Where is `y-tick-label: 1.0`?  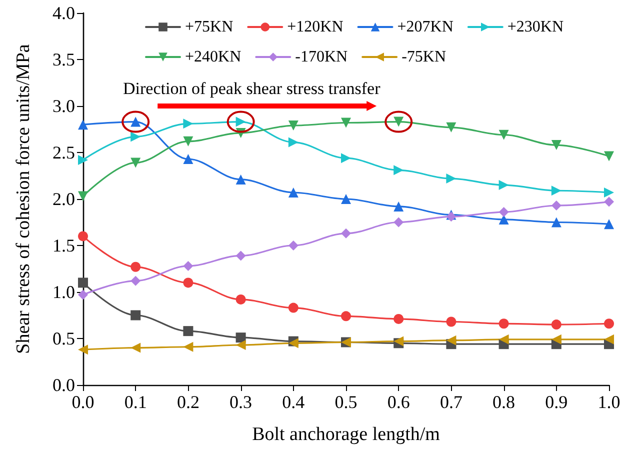 y-tick-label: 1.0 is located at coordinates (63, 292).